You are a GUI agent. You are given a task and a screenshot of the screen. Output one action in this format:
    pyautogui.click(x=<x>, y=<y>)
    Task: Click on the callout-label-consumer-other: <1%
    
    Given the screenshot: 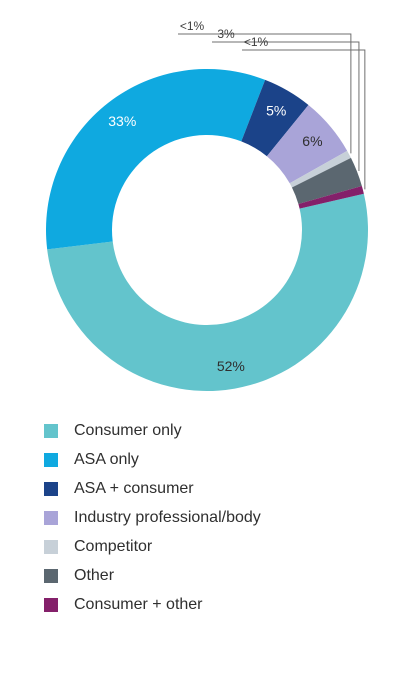 What is the action you would take?
    pyautogui.click(x=256, y=42)
    